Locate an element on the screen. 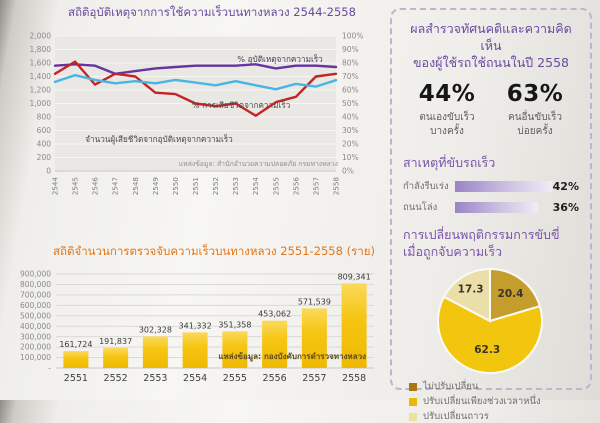 This screenshot has width=600, height=423. reason-value: 36% is located at coordinates (565, 207).